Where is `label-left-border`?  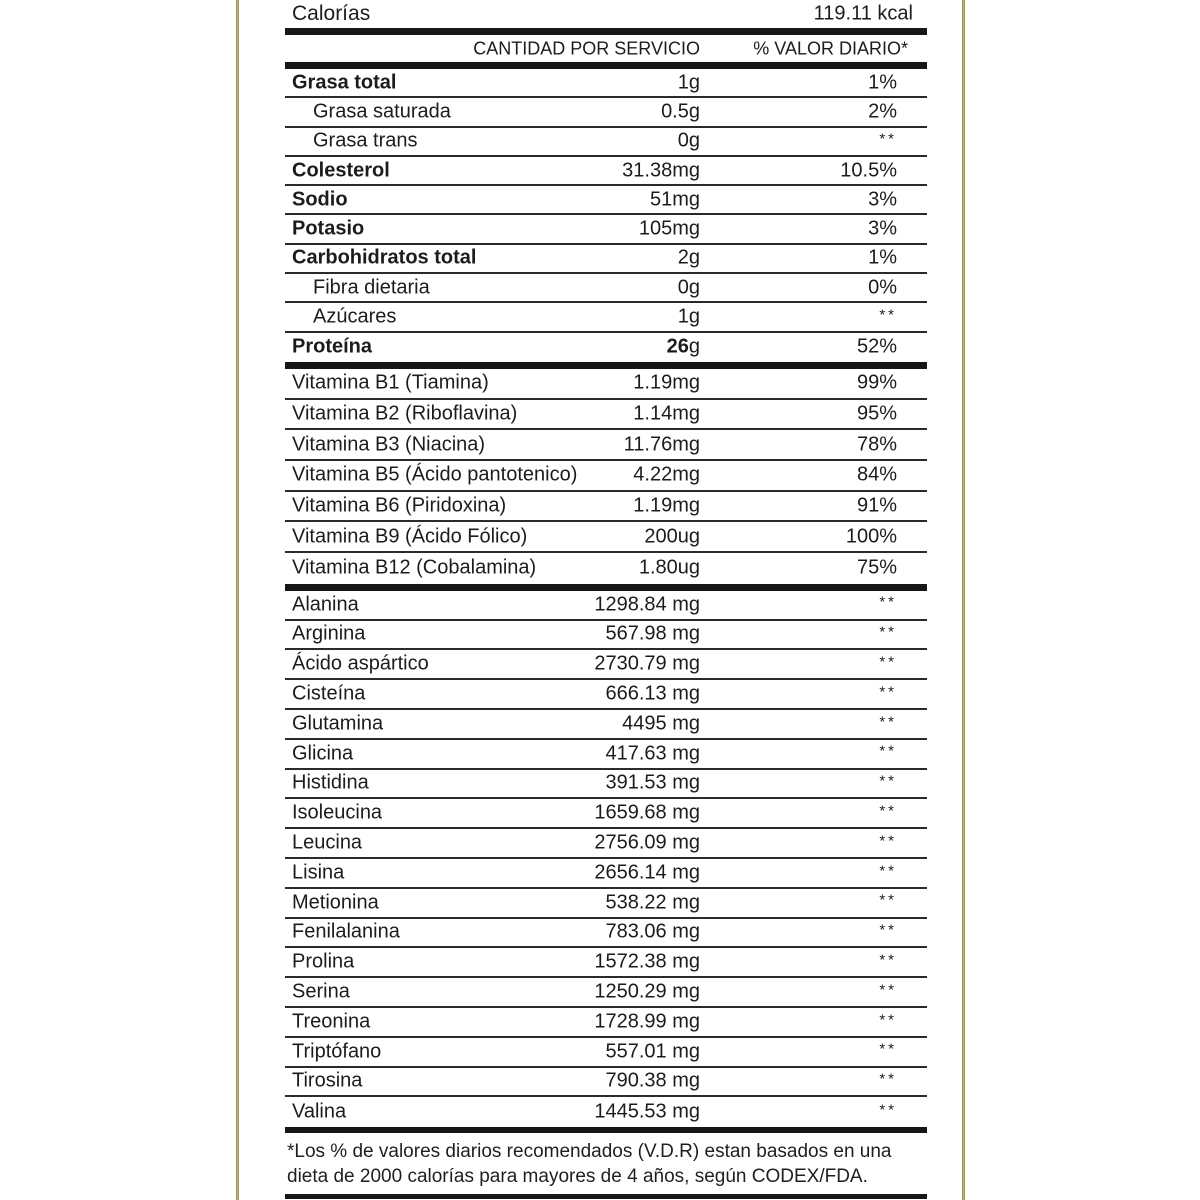 label-left-border is located at coordinates (237, 600).